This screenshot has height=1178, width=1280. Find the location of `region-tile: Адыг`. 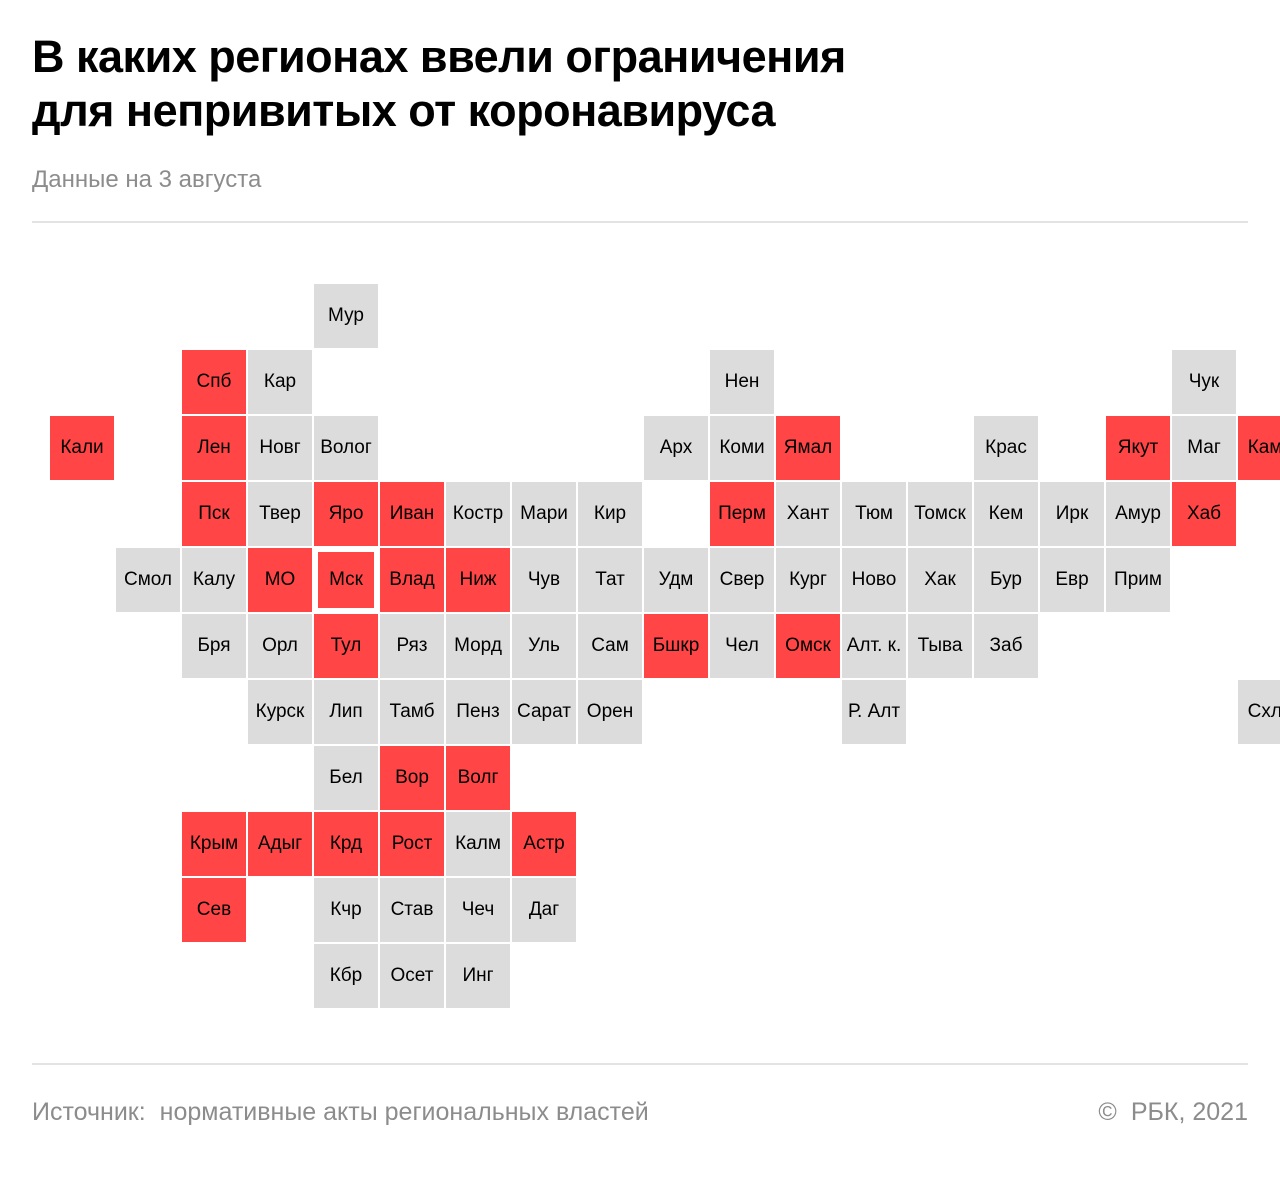

region-tile: Адыг is located at coordinates (280, 844).